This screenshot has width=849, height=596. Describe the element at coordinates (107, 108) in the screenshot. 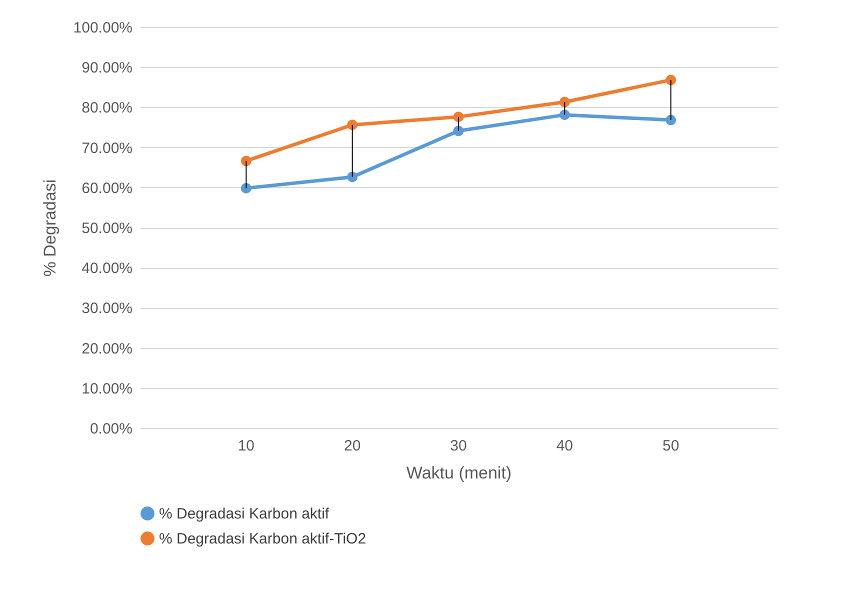

I see `y-tick-label: 80.00%` at that location.